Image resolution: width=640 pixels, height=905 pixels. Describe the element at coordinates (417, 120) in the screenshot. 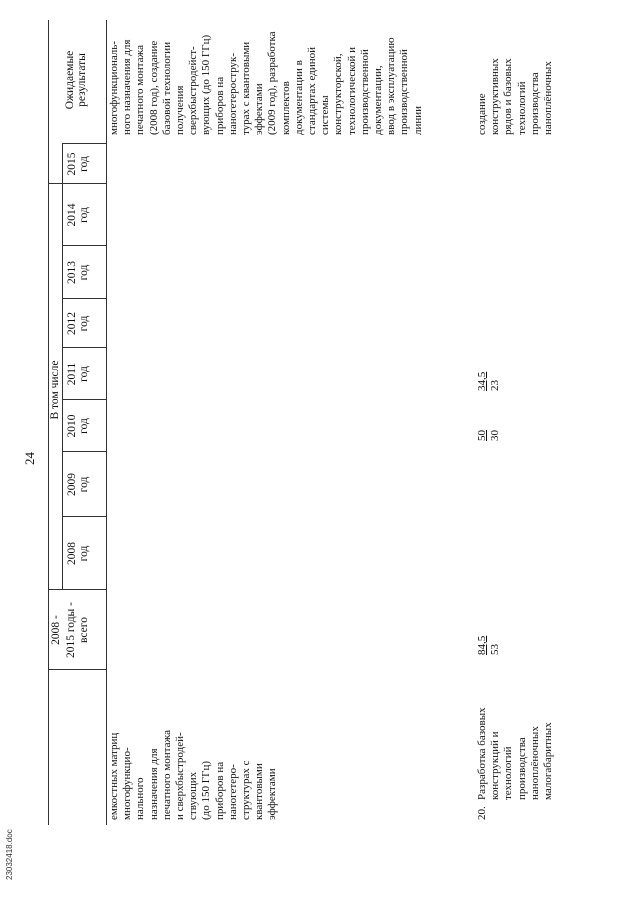

I see `text-line: линии` at that location.